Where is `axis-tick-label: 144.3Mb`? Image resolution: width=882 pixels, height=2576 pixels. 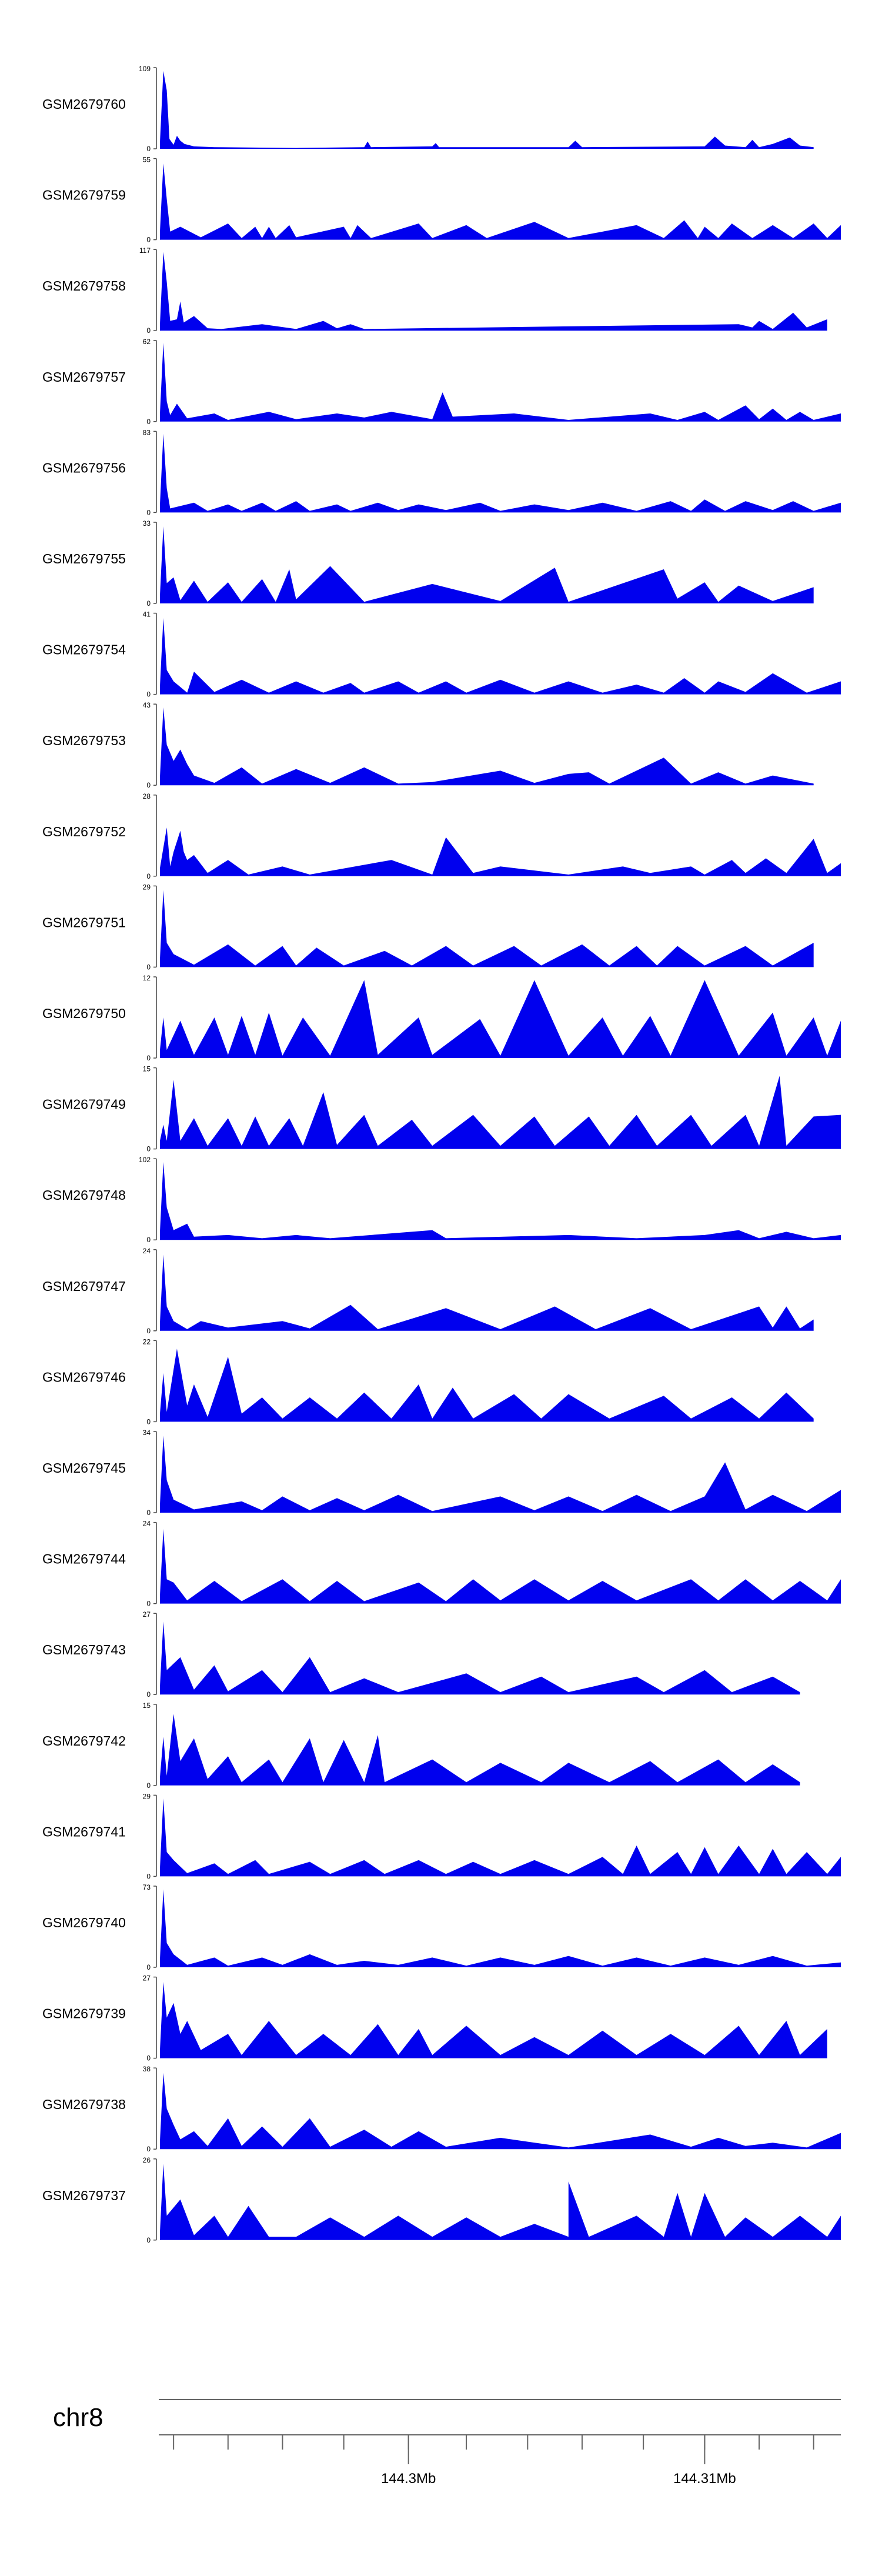
axis-tick-label: 144.3Mb is located at coordinates (408, 2479).